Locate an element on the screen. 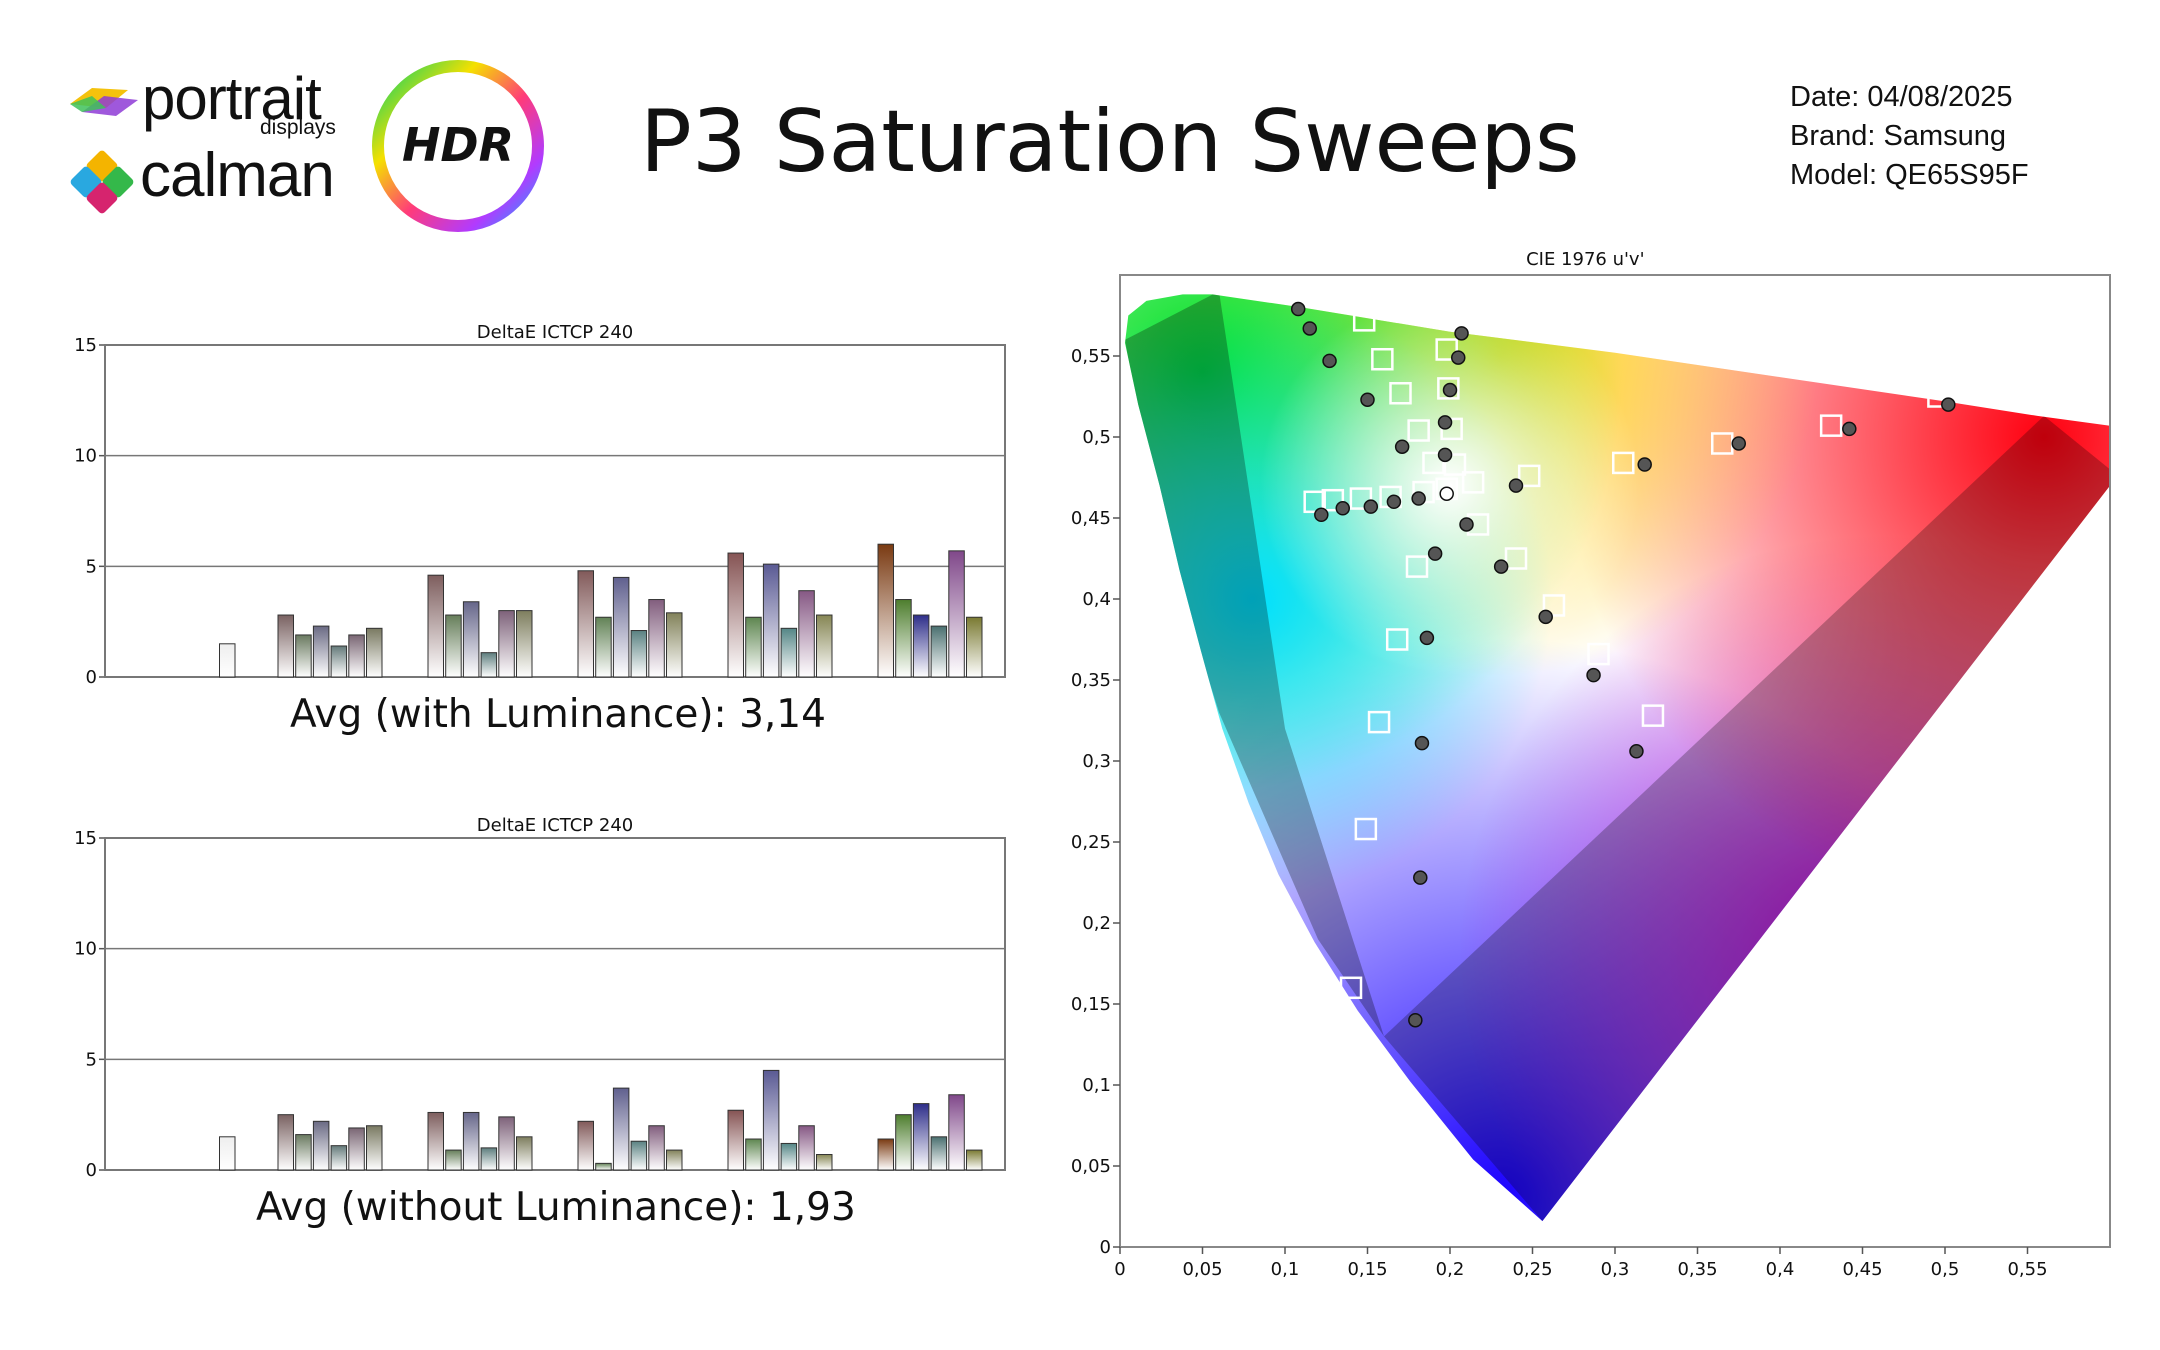 The image size is (2160, 1350). hdr-badge-icon: HDR is located at coordinates (458, 146).